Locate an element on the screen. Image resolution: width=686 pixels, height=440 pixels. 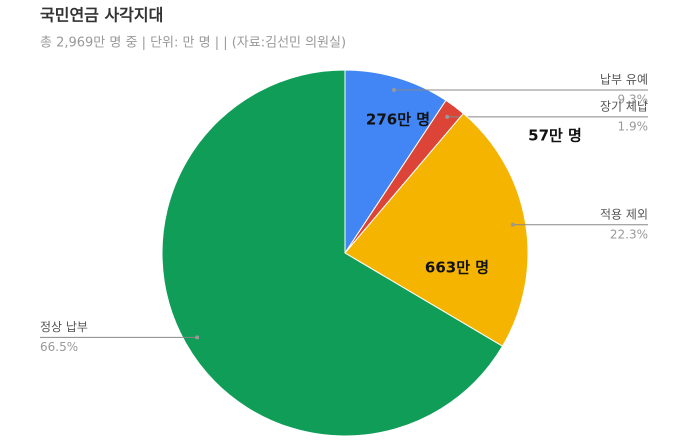
legend-label: 정상 납부 is located at coordinates (64, 327).